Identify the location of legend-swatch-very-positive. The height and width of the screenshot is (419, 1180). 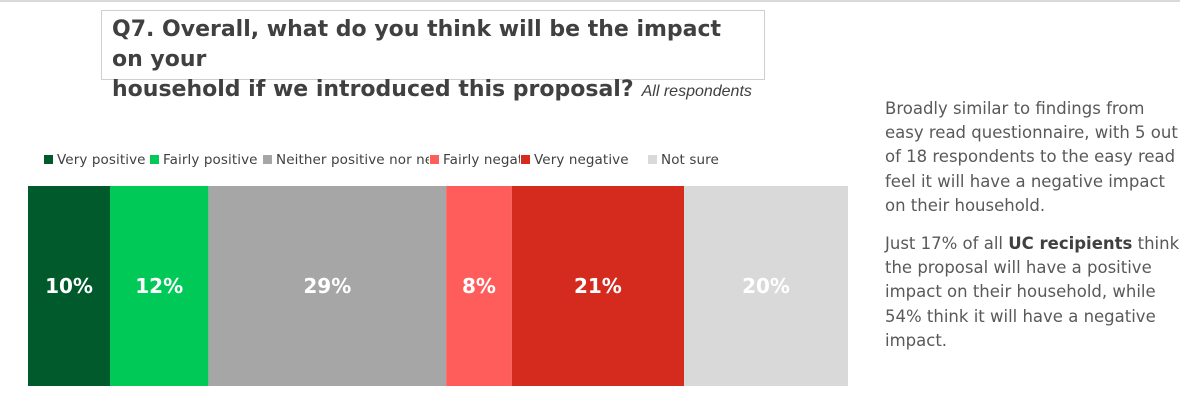
(48, 159).